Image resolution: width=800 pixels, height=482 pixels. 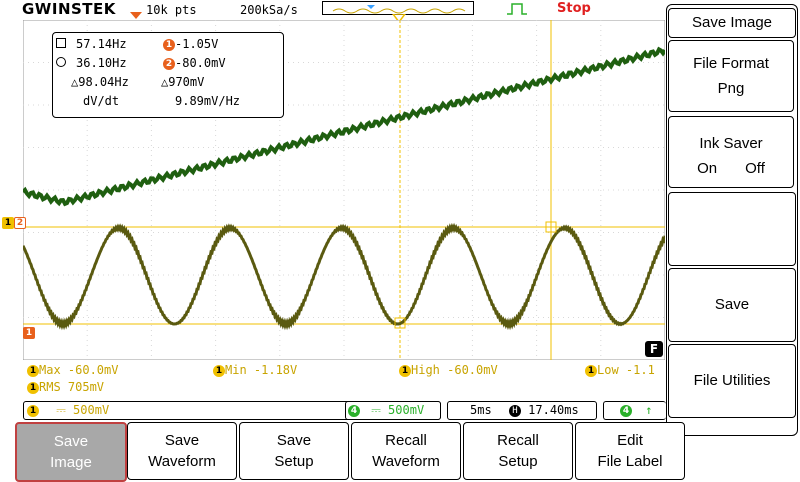 What do you see at coordinates (522, 410) in the screenshot?
I see `timebase-status: 5ms H 17.40ms` at bounding box center [522, 410].